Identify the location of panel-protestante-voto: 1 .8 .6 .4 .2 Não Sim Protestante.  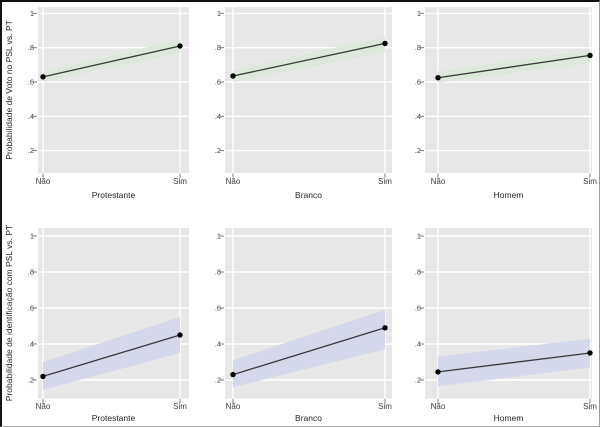
(108, 103).